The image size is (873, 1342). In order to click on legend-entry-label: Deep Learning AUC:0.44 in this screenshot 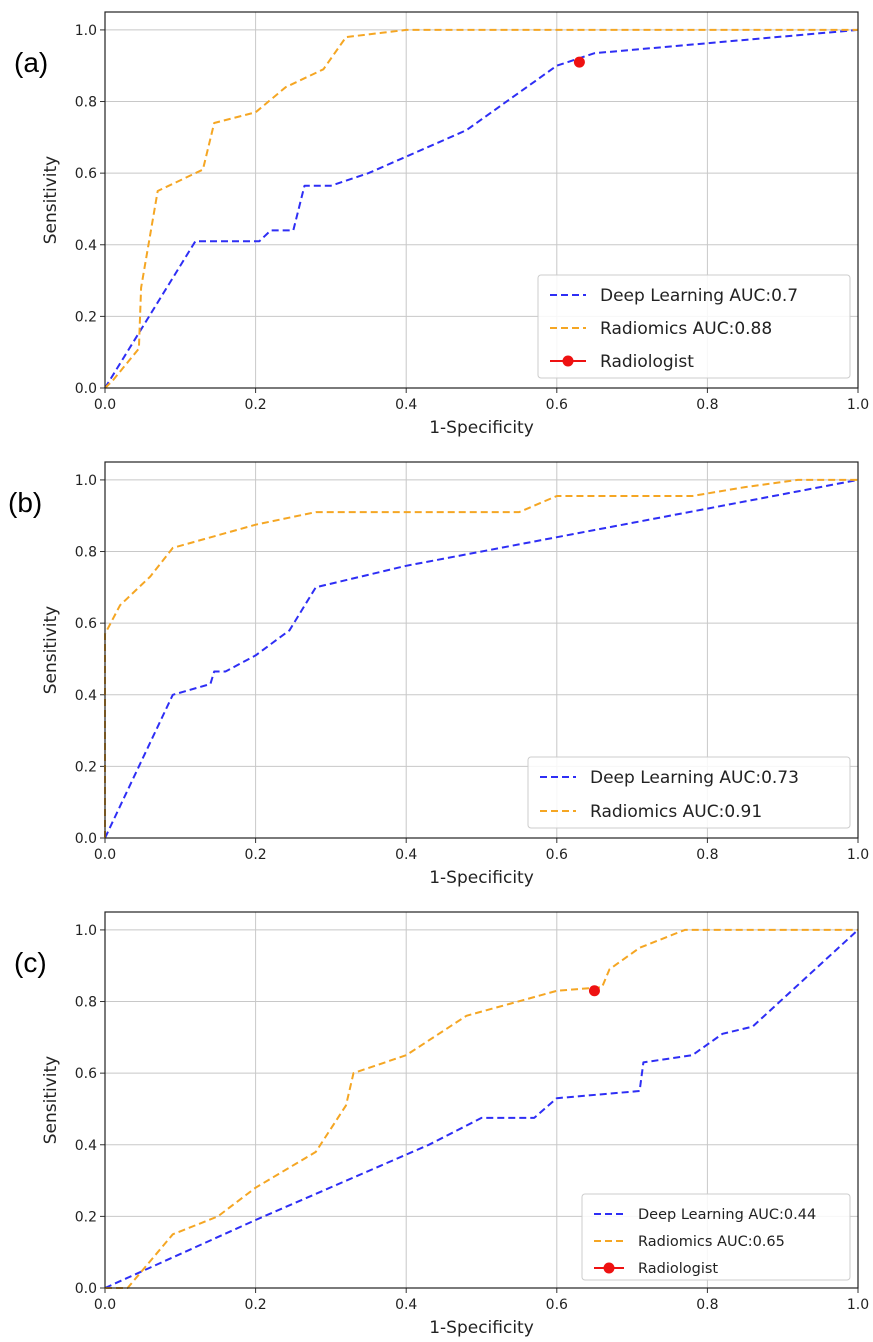, I will do `click(727, 1215)`.